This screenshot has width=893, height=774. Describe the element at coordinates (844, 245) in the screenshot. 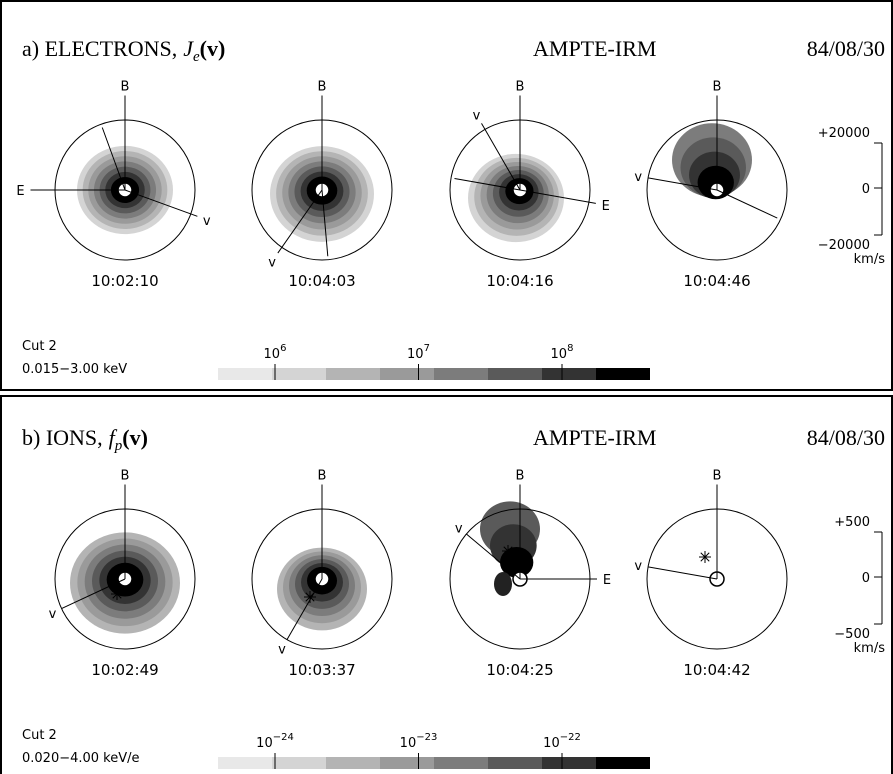

I see `scale-label: −20000` at that location.